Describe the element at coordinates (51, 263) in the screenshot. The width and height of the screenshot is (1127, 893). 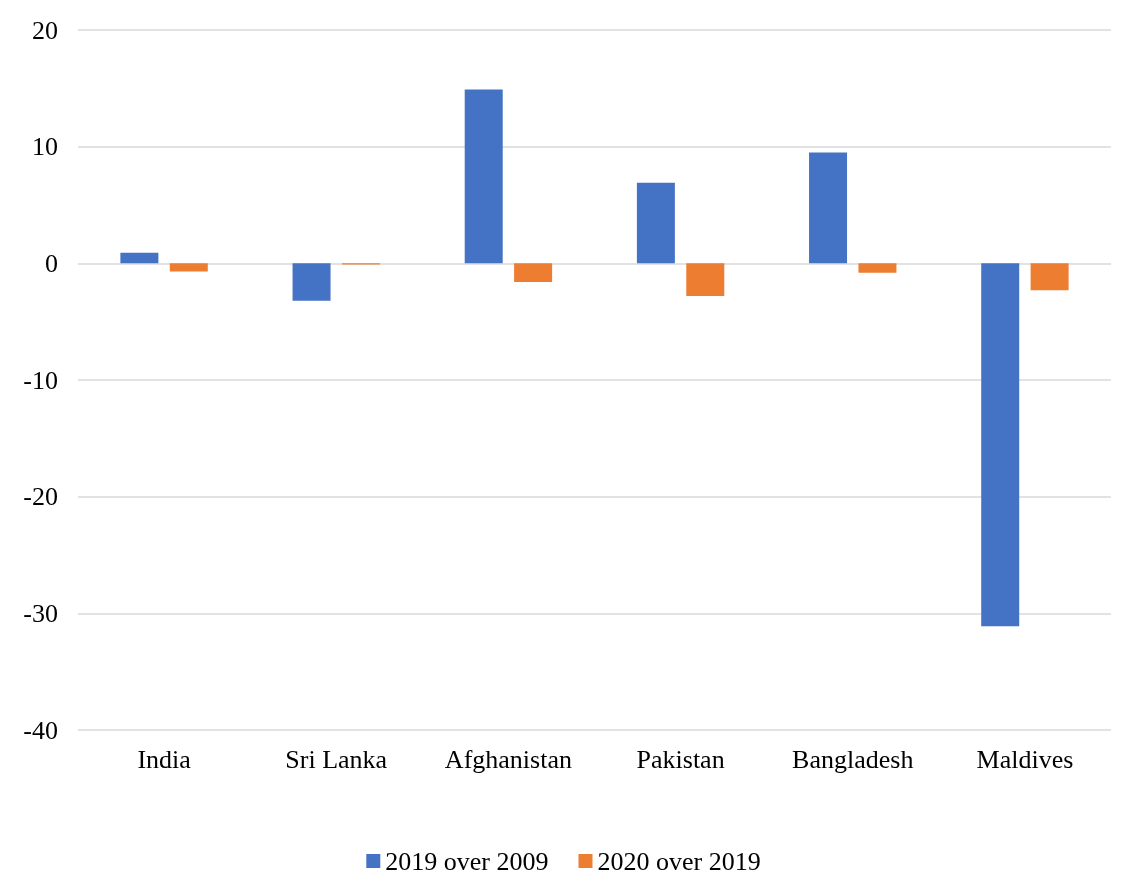
I see `y-tick-label: 0` at that location.